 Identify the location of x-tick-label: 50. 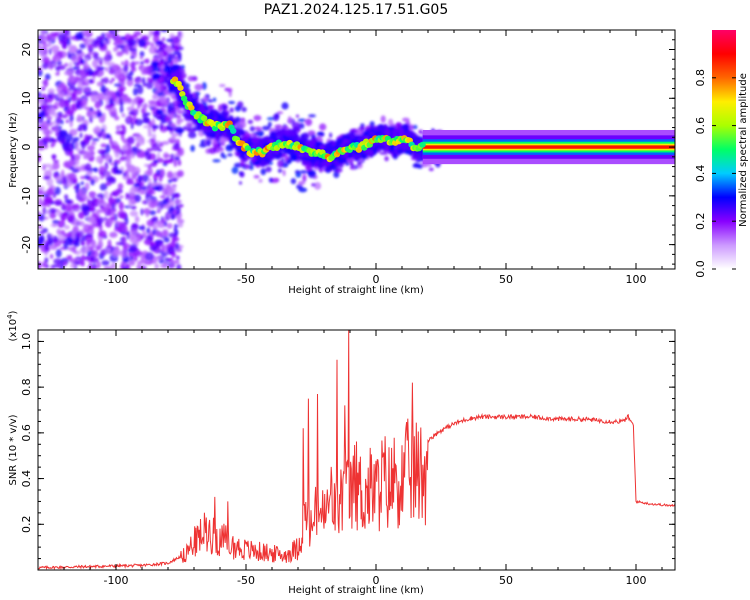
(506, 580).